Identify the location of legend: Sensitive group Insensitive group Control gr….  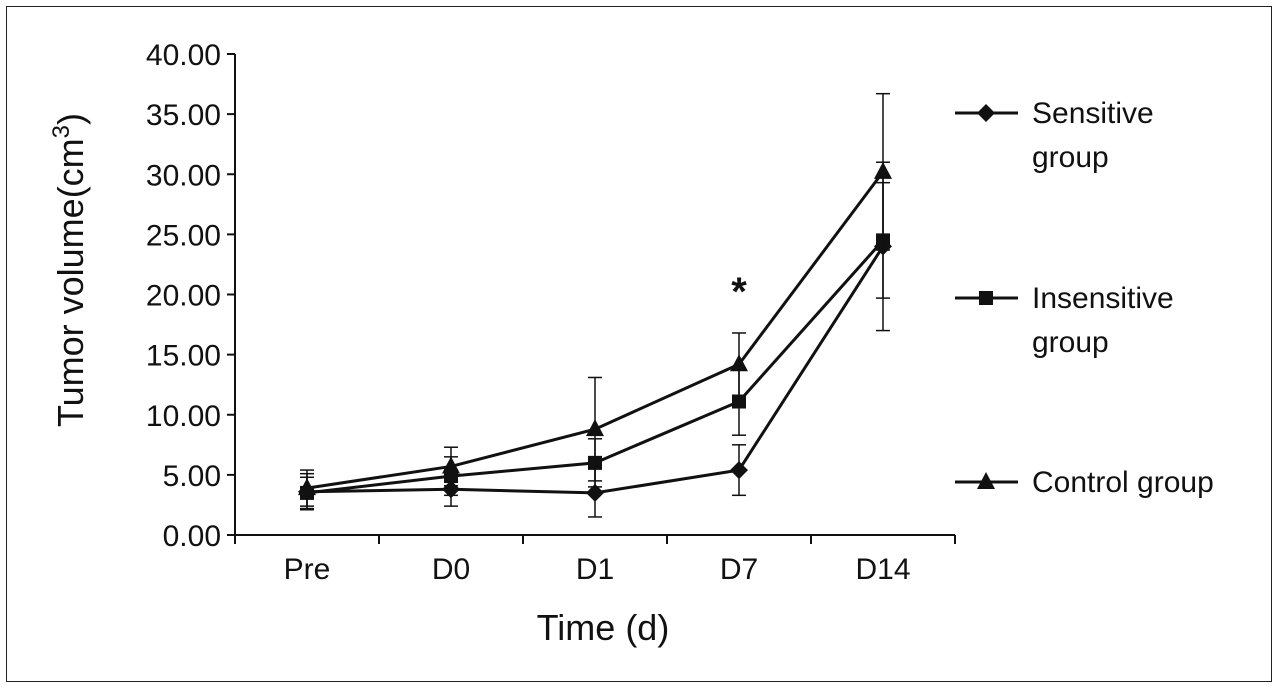
(1084, 298).